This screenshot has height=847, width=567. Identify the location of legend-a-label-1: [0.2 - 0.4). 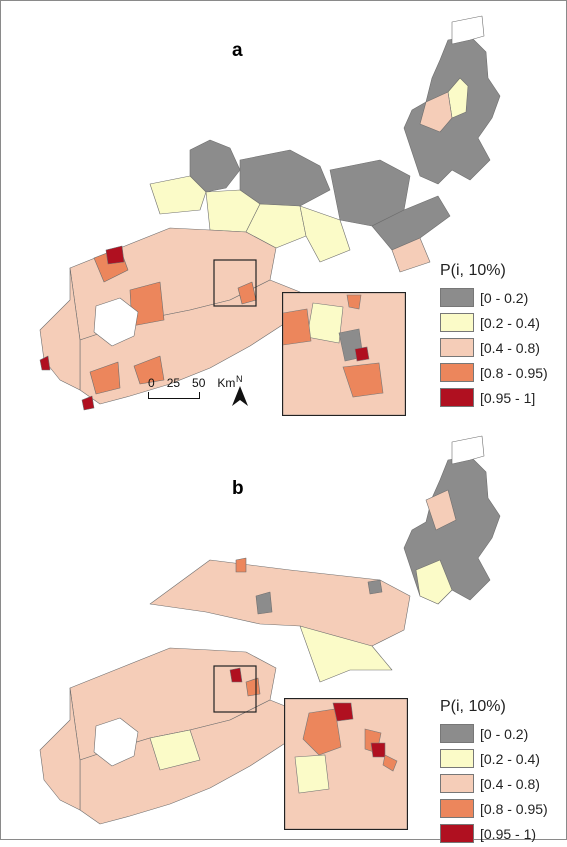
(510, 322).